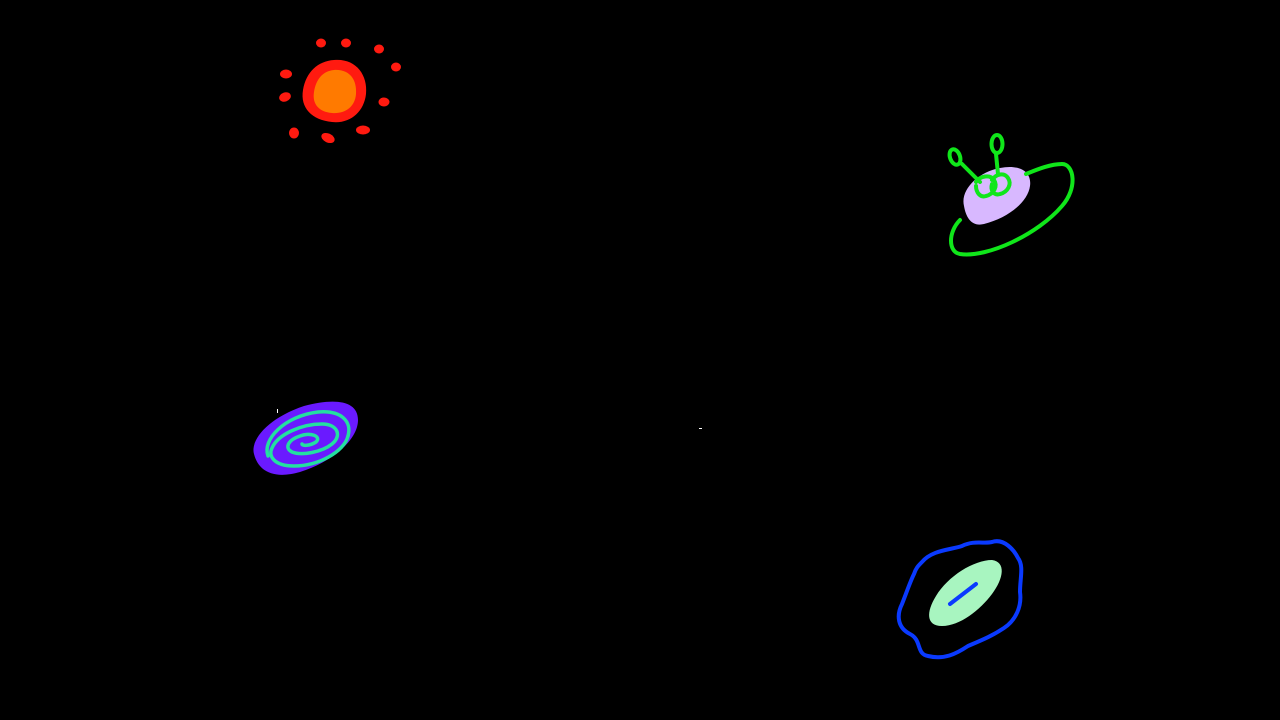 The height and width of the screenshot is (720, 1280). Describe the element at coordinates (340, 90) in the screenshot. I see `sun-icon` at that location.